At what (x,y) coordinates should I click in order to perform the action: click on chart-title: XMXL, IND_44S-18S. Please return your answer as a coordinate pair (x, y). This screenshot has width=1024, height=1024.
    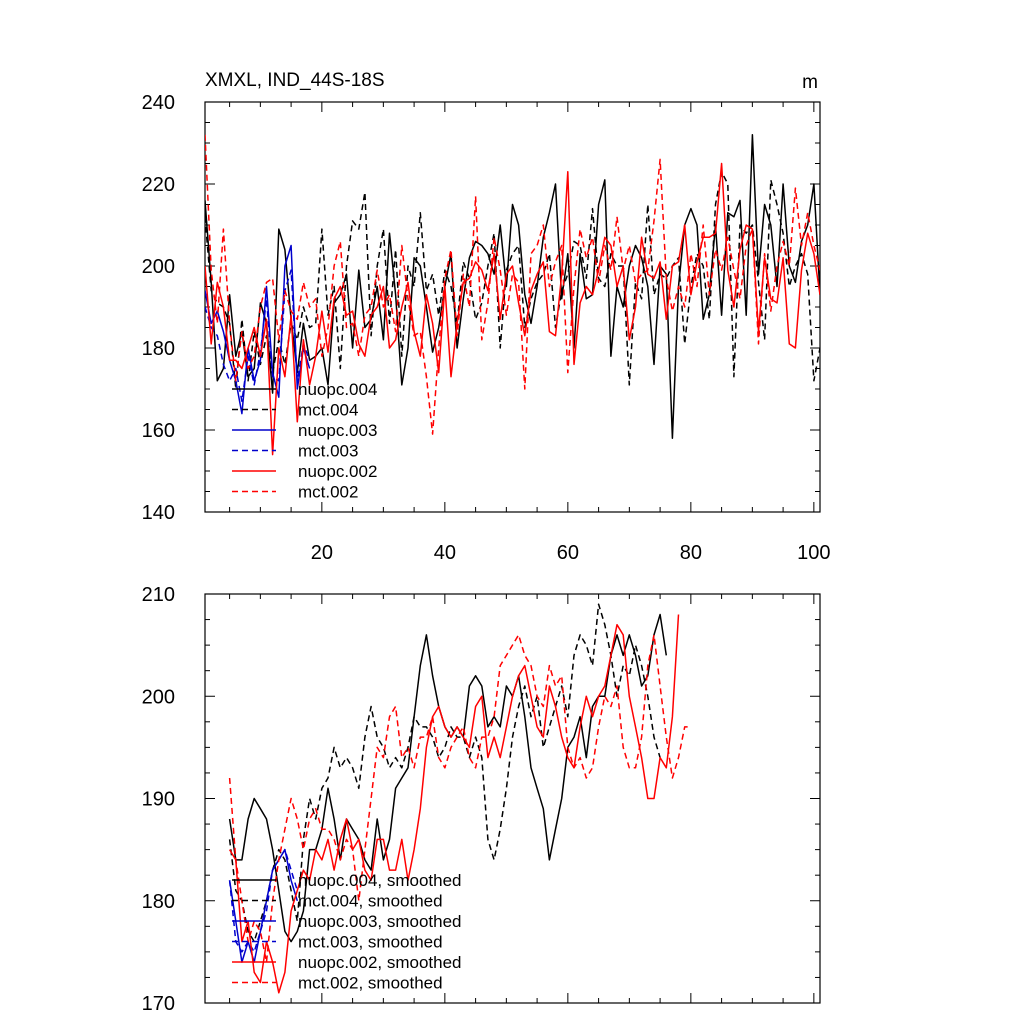
    Looking at the image, I should click on (295, 80).